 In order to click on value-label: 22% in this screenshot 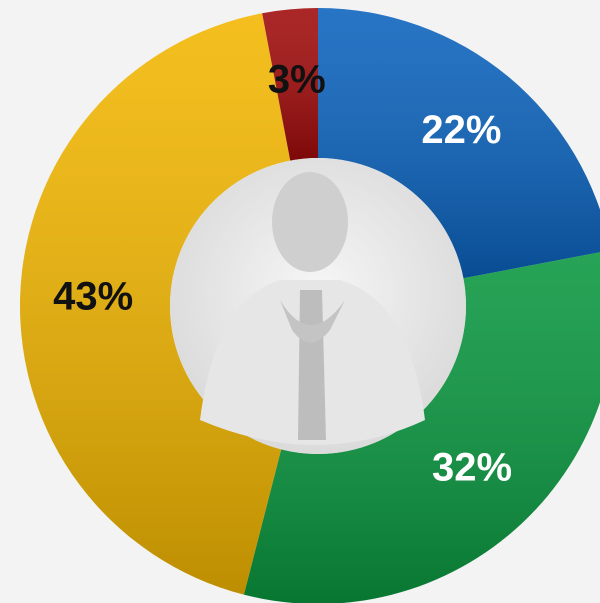, I will do `click(461, 130)`.